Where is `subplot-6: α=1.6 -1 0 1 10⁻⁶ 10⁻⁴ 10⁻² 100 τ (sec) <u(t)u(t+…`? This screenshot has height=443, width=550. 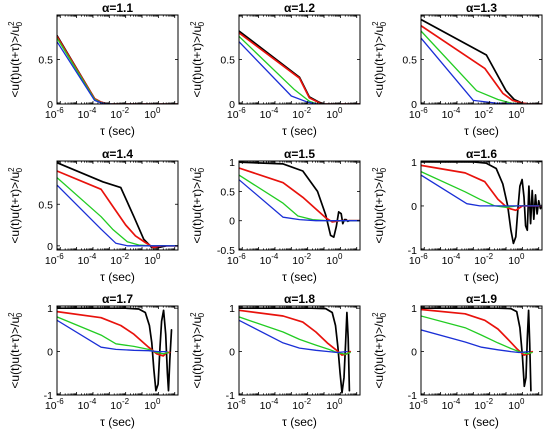 subplot-6: α=1.6 -1 0 1 10⁻⁶ 10⁻⁴ 10⁻² 100 τ (sec) <u(t)u(t+… is located at coordinates (457, 215).